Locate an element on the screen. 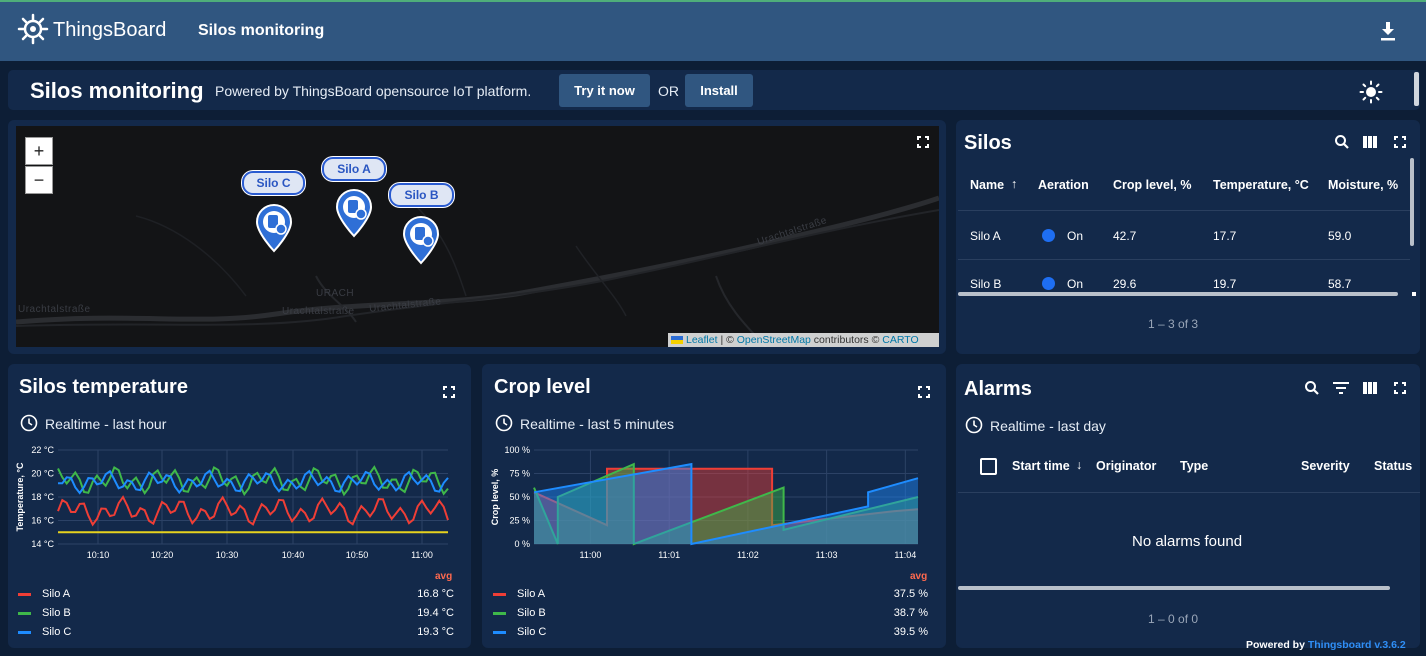 This screenshot has height=656, width=1426. x-tick-label: 10:40 is located at coordinates (293, 555).